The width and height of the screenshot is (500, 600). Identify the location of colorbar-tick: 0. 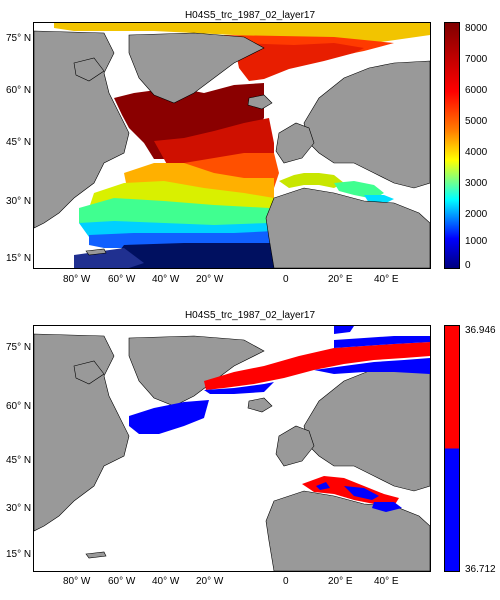
(468, 265).